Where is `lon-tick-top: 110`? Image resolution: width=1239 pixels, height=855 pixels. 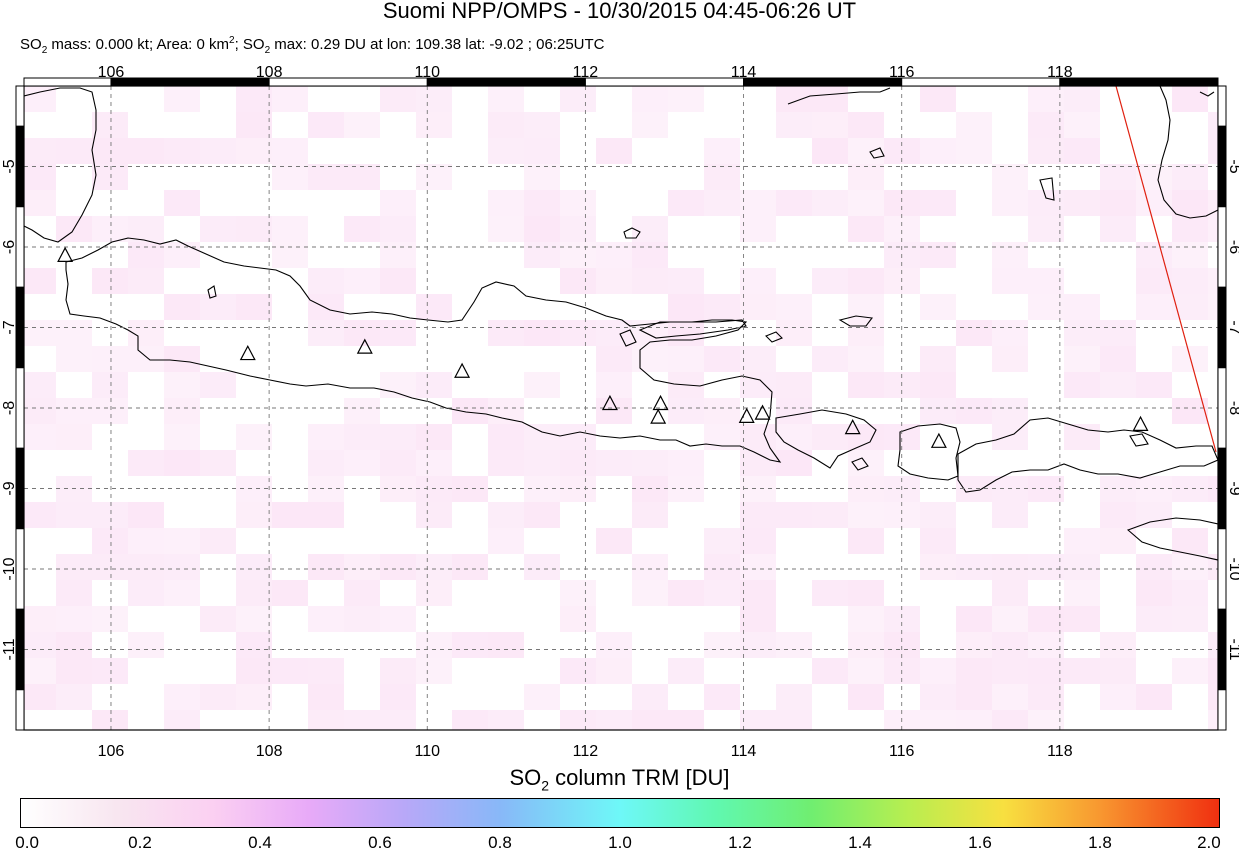
lon-tick-top: 110 is located at coordinates (428, 72).